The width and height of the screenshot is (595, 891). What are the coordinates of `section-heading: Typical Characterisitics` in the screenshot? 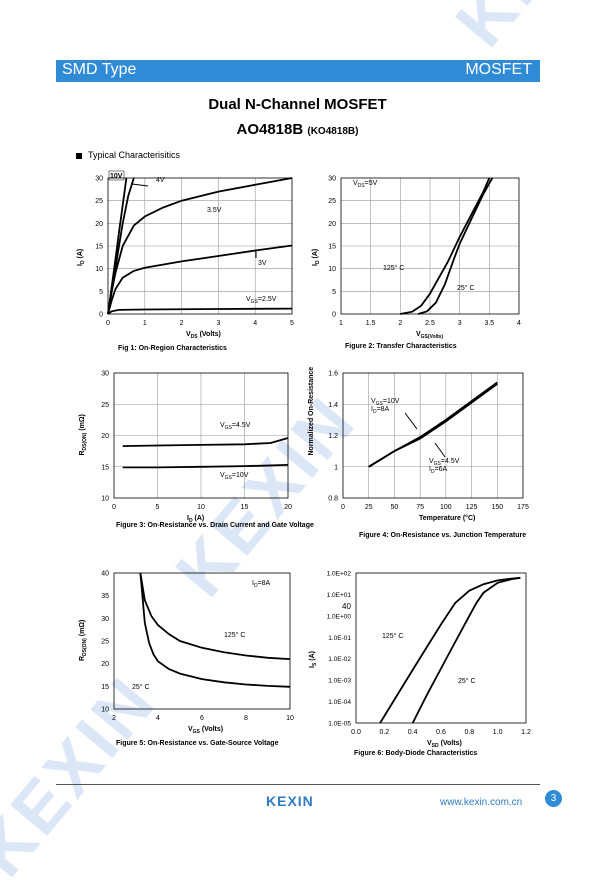 It's located at (128, 155).